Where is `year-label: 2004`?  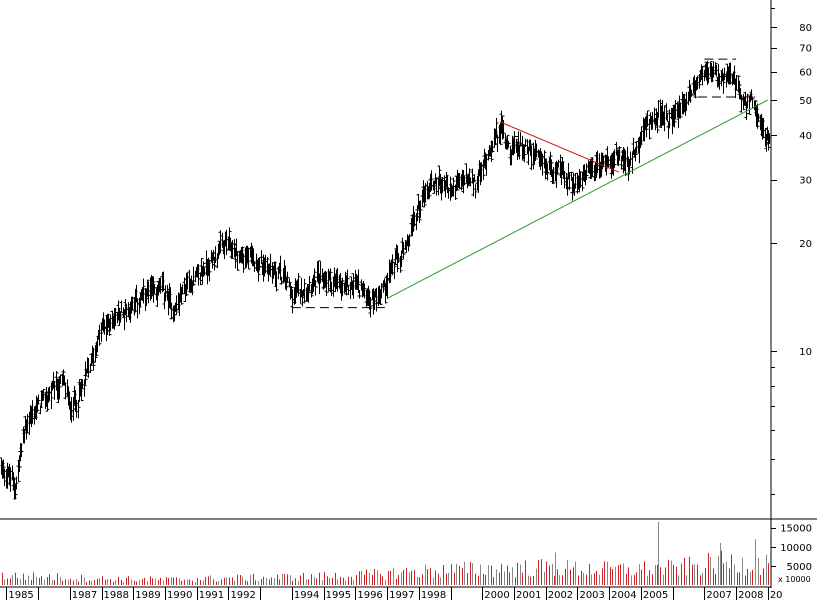 year-label: 2004 is located at coordinates (623, 595).